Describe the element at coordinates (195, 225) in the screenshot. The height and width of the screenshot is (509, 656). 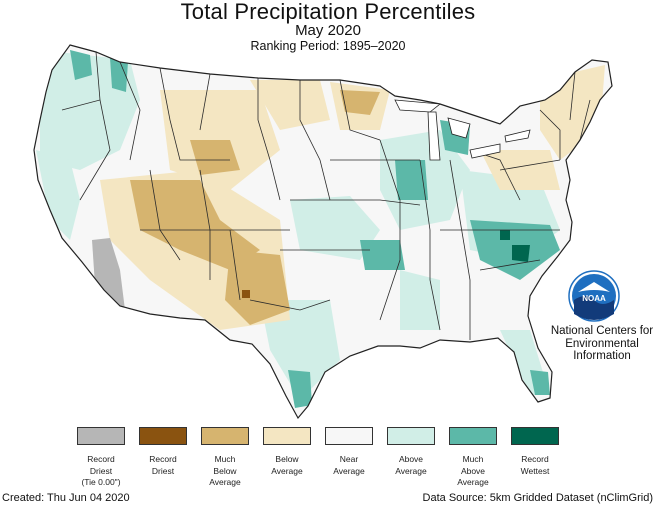
I see `much-below-average-utah-colorado` at that location.